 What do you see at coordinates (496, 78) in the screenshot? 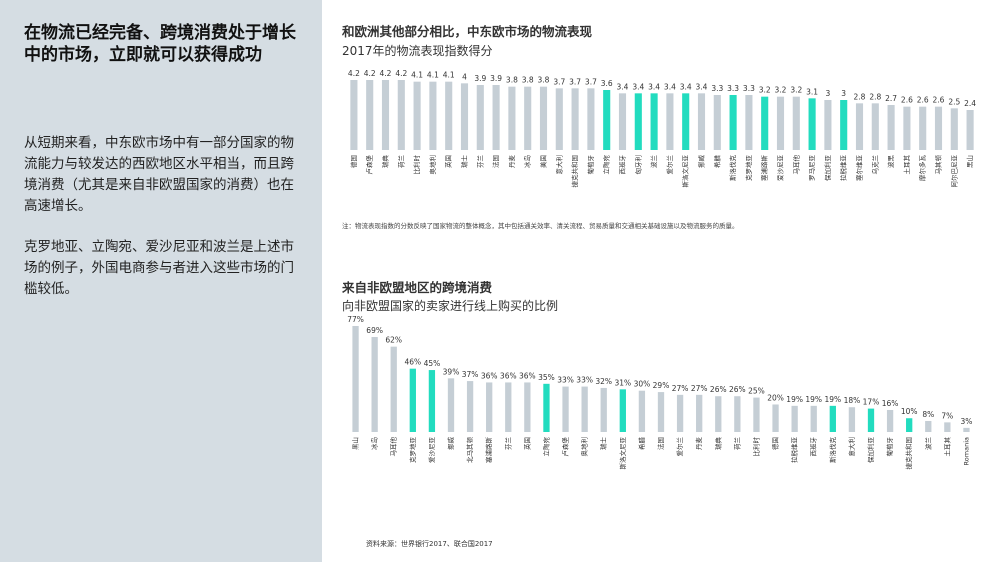
I see `value-label: 3.9` at bounding box center [496, 78].